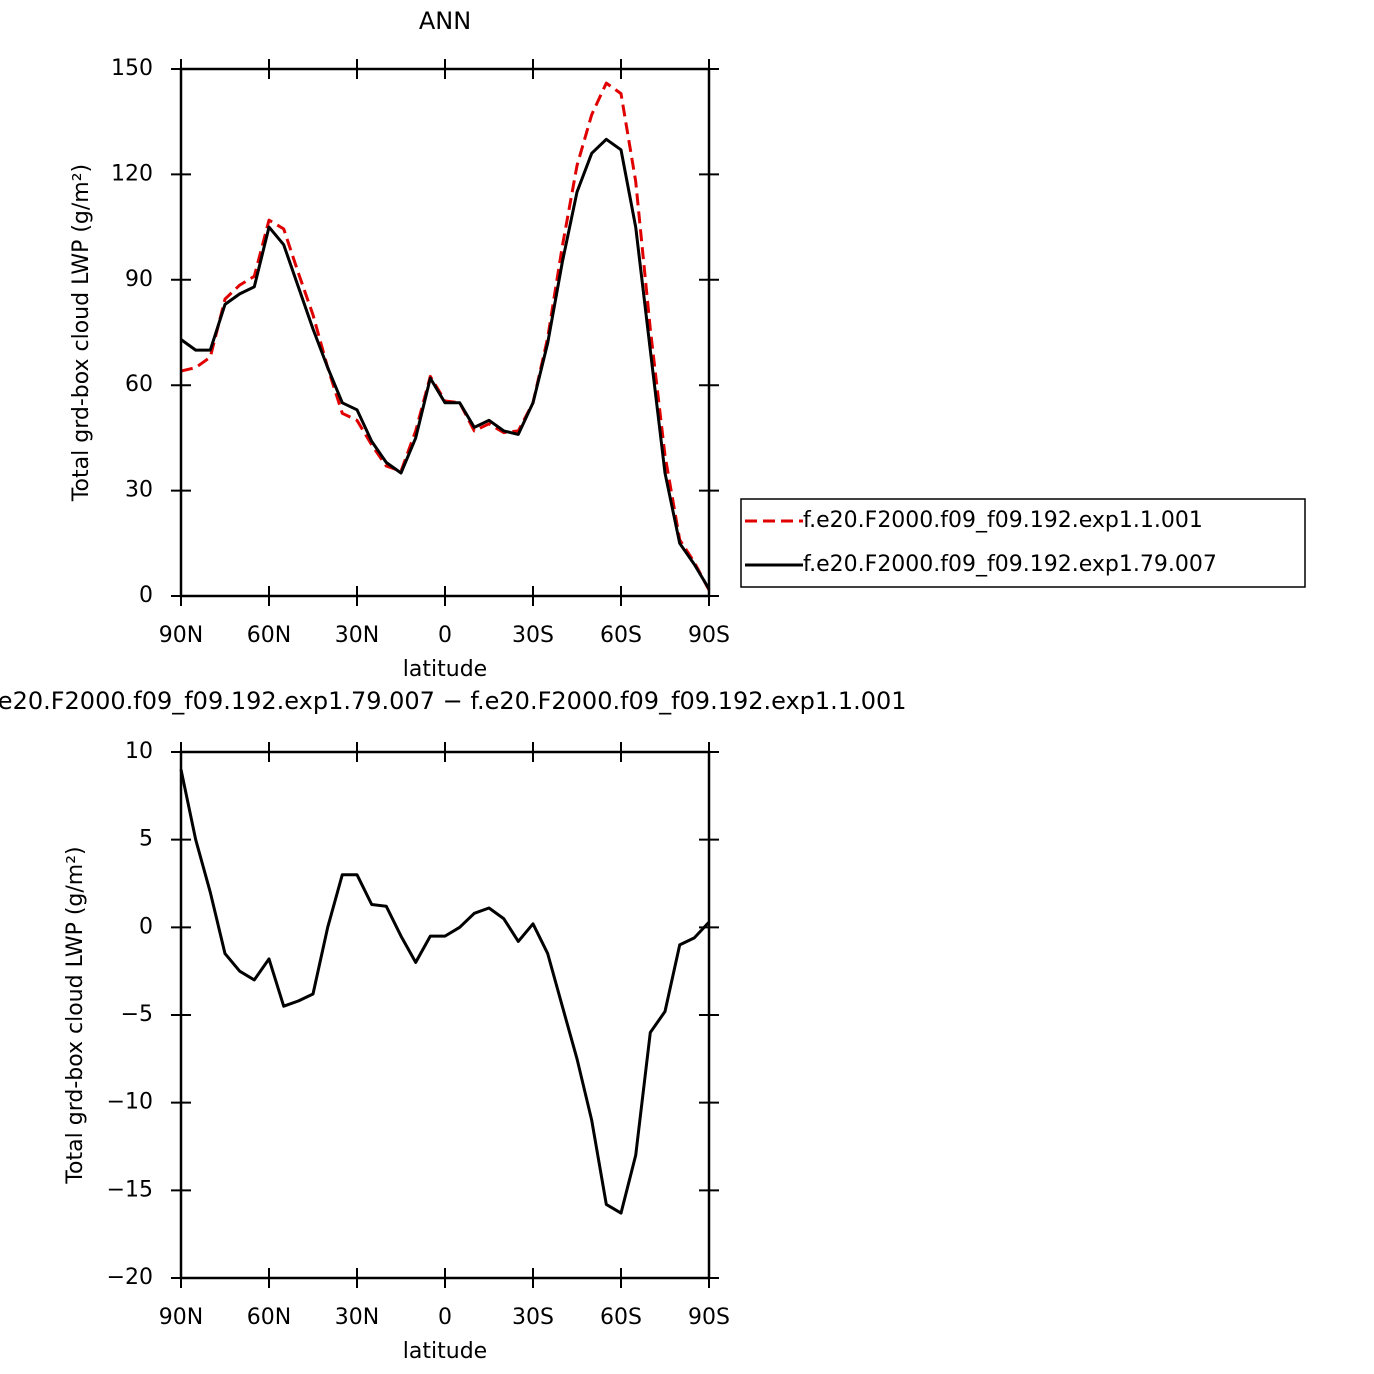  I want to click on chart-title: ANN, so click(445, 21).